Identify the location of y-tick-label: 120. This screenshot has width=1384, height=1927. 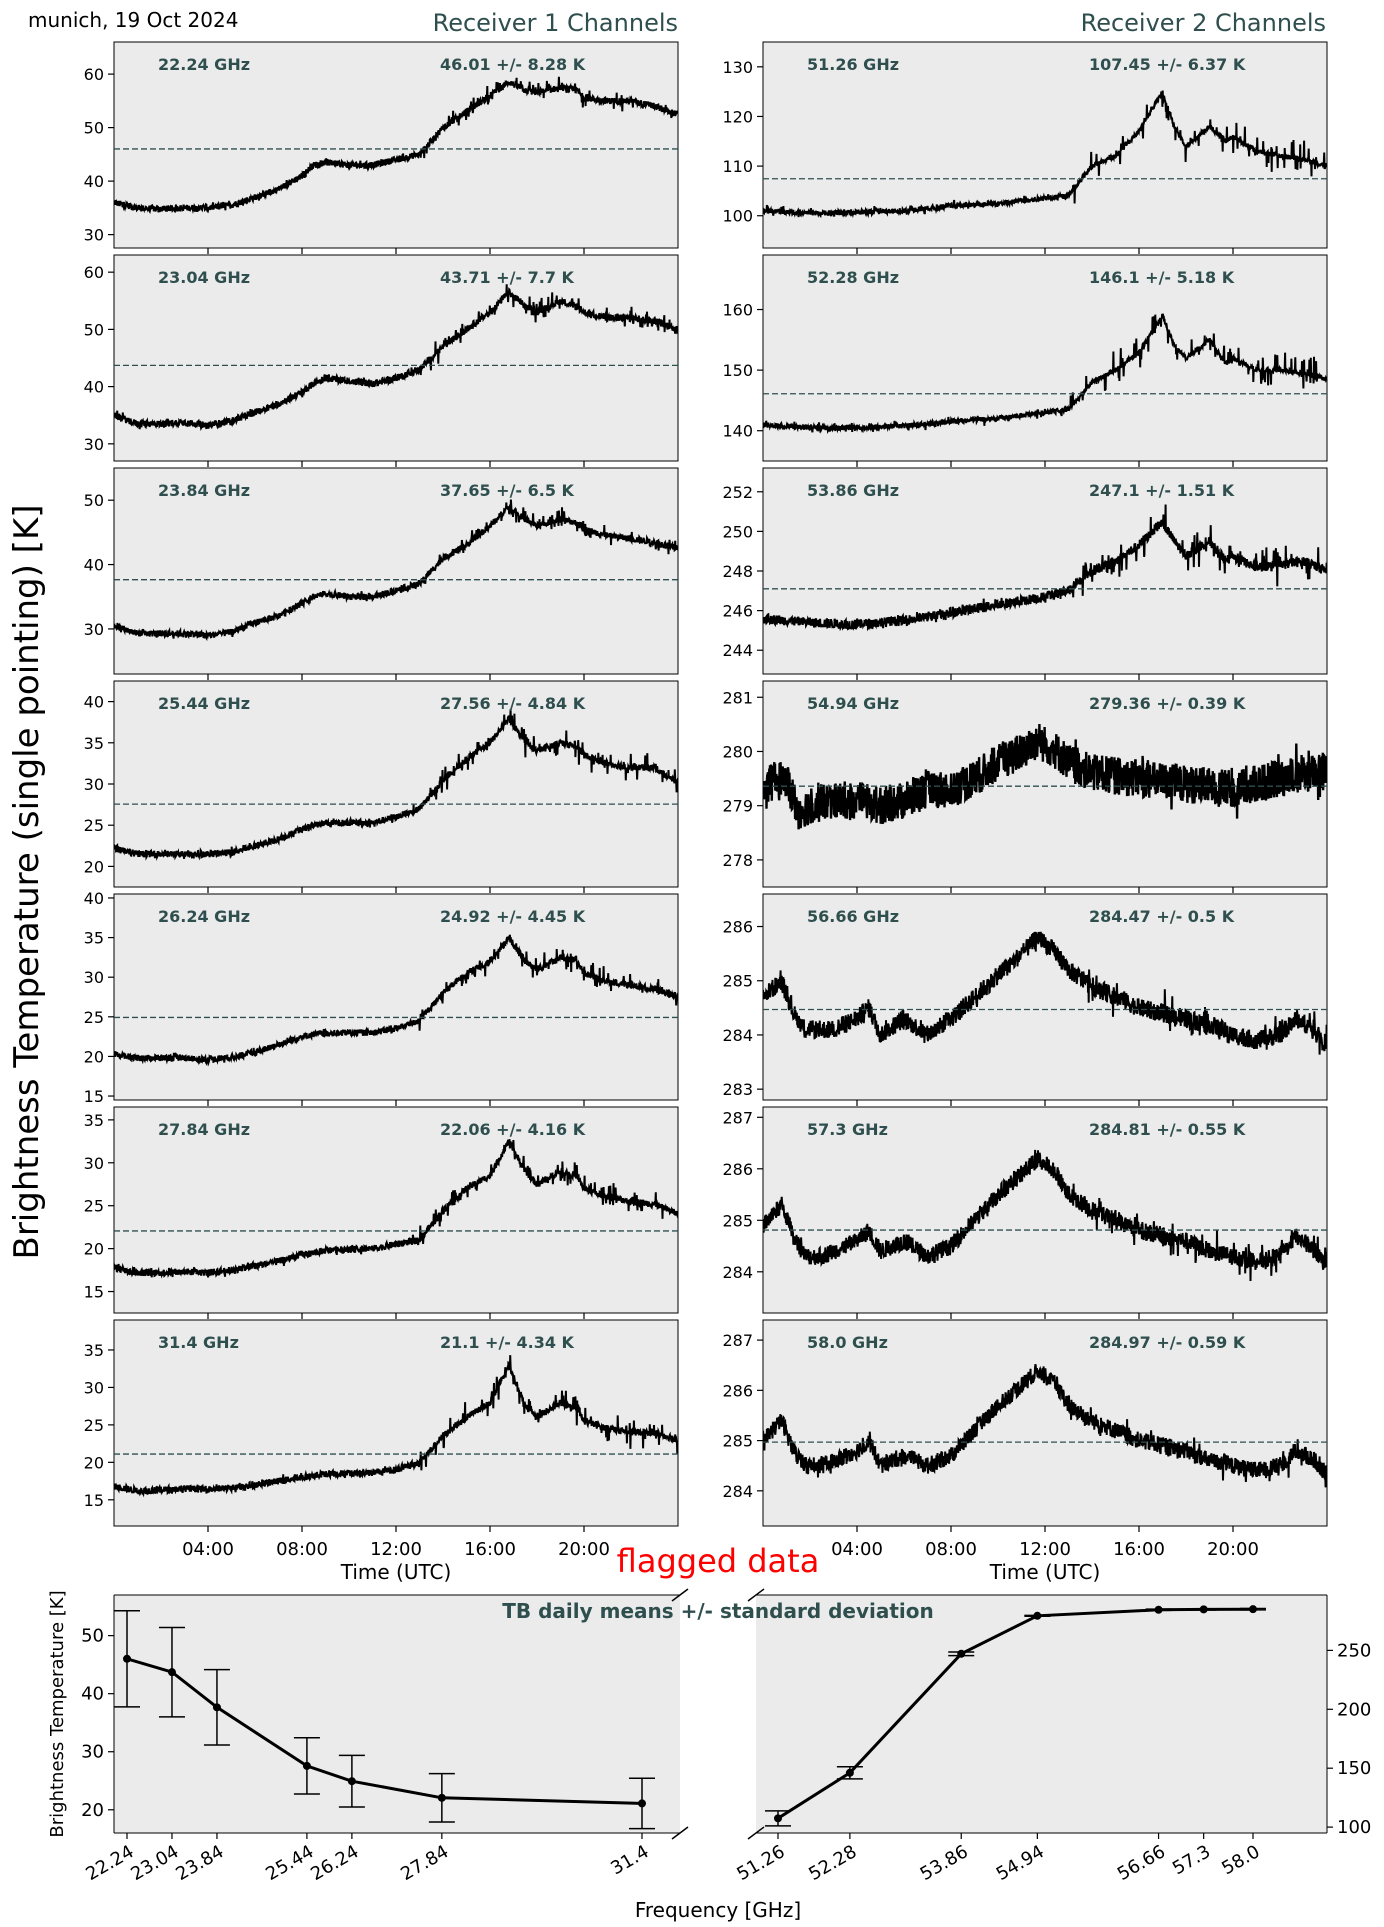
(737, 116).